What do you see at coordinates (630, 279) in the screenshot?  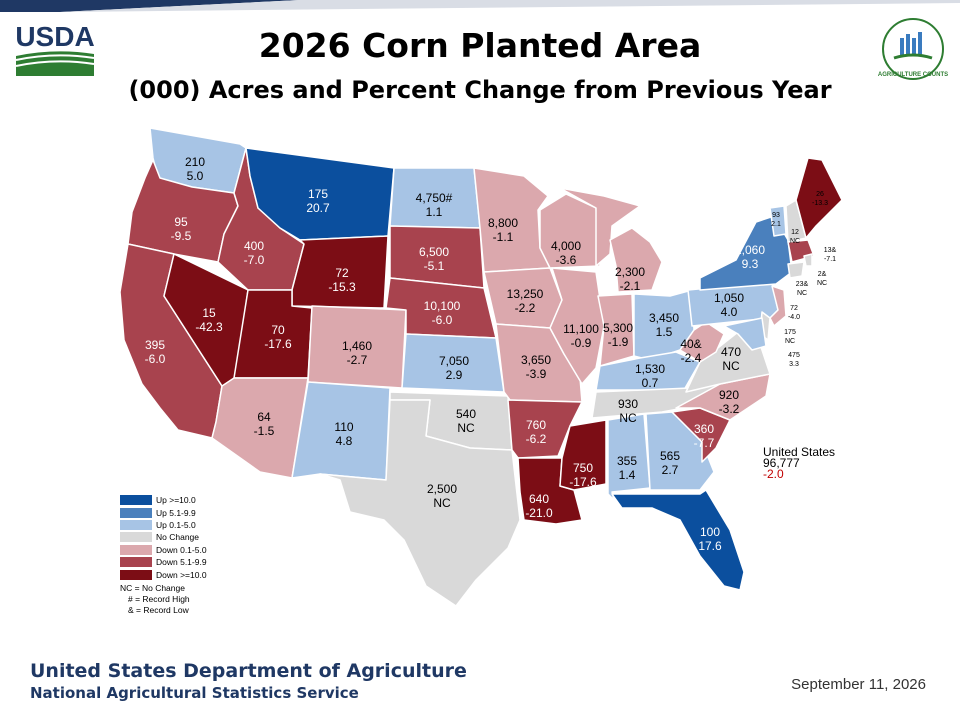 I see `state-label-mi: 2,300 -2.1` at bounding box center [630, 279].